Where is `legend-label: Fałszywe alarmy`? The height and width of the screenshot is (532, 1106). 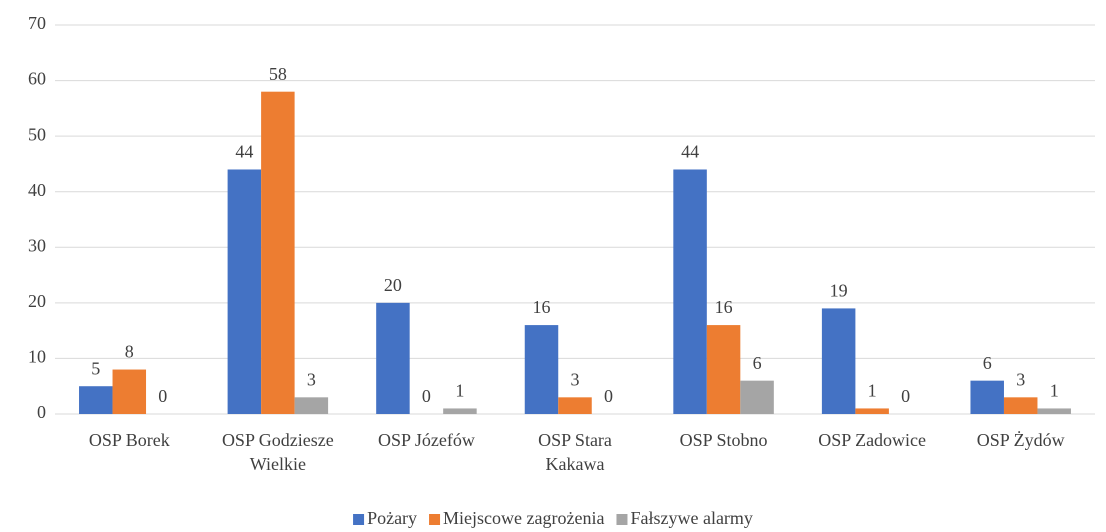
legend-label: Fałszywe alarmy is located at coordinates (691, 518).